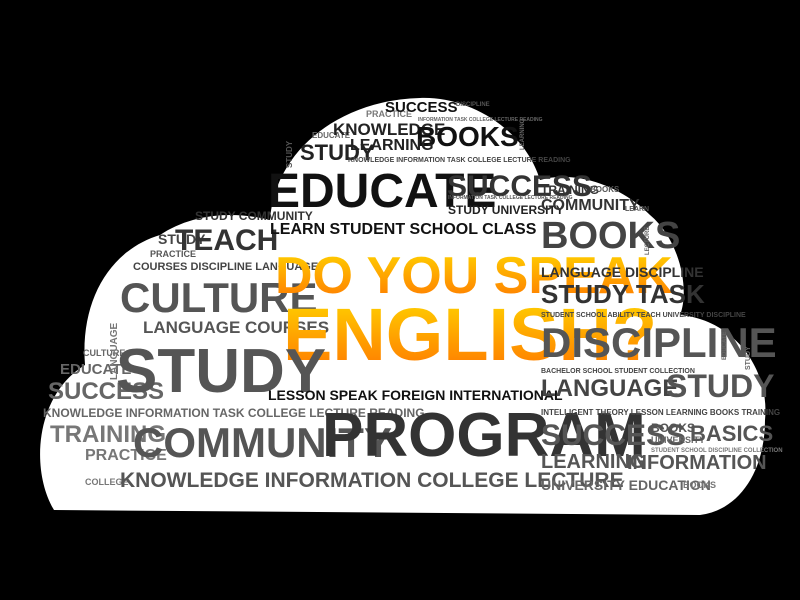 This screenshot has width=800, height=600. What do you see at coordinates (510, 198) in the screenshot?
I see `word-info-task-mid: INFORMATION TASK COLLEGE LECTURE READING` at bounding box center [510, 198].